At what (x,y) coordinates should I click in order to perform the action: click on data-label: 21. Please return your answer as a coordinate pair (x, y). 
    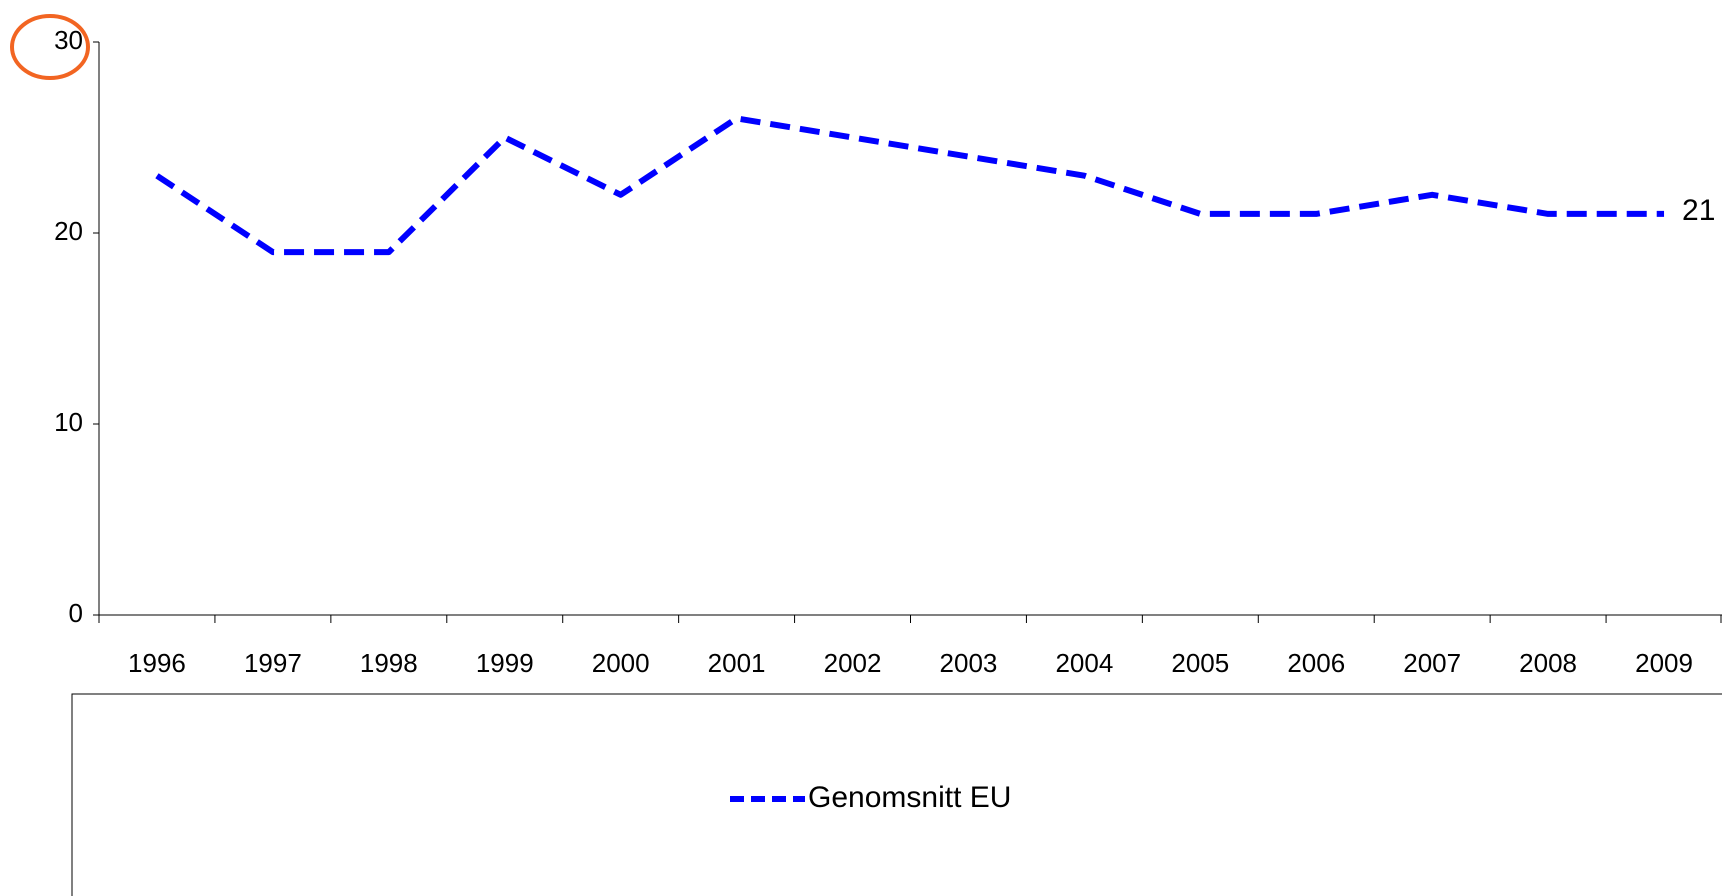
    Looking at the image, I should click on (1698, 210).